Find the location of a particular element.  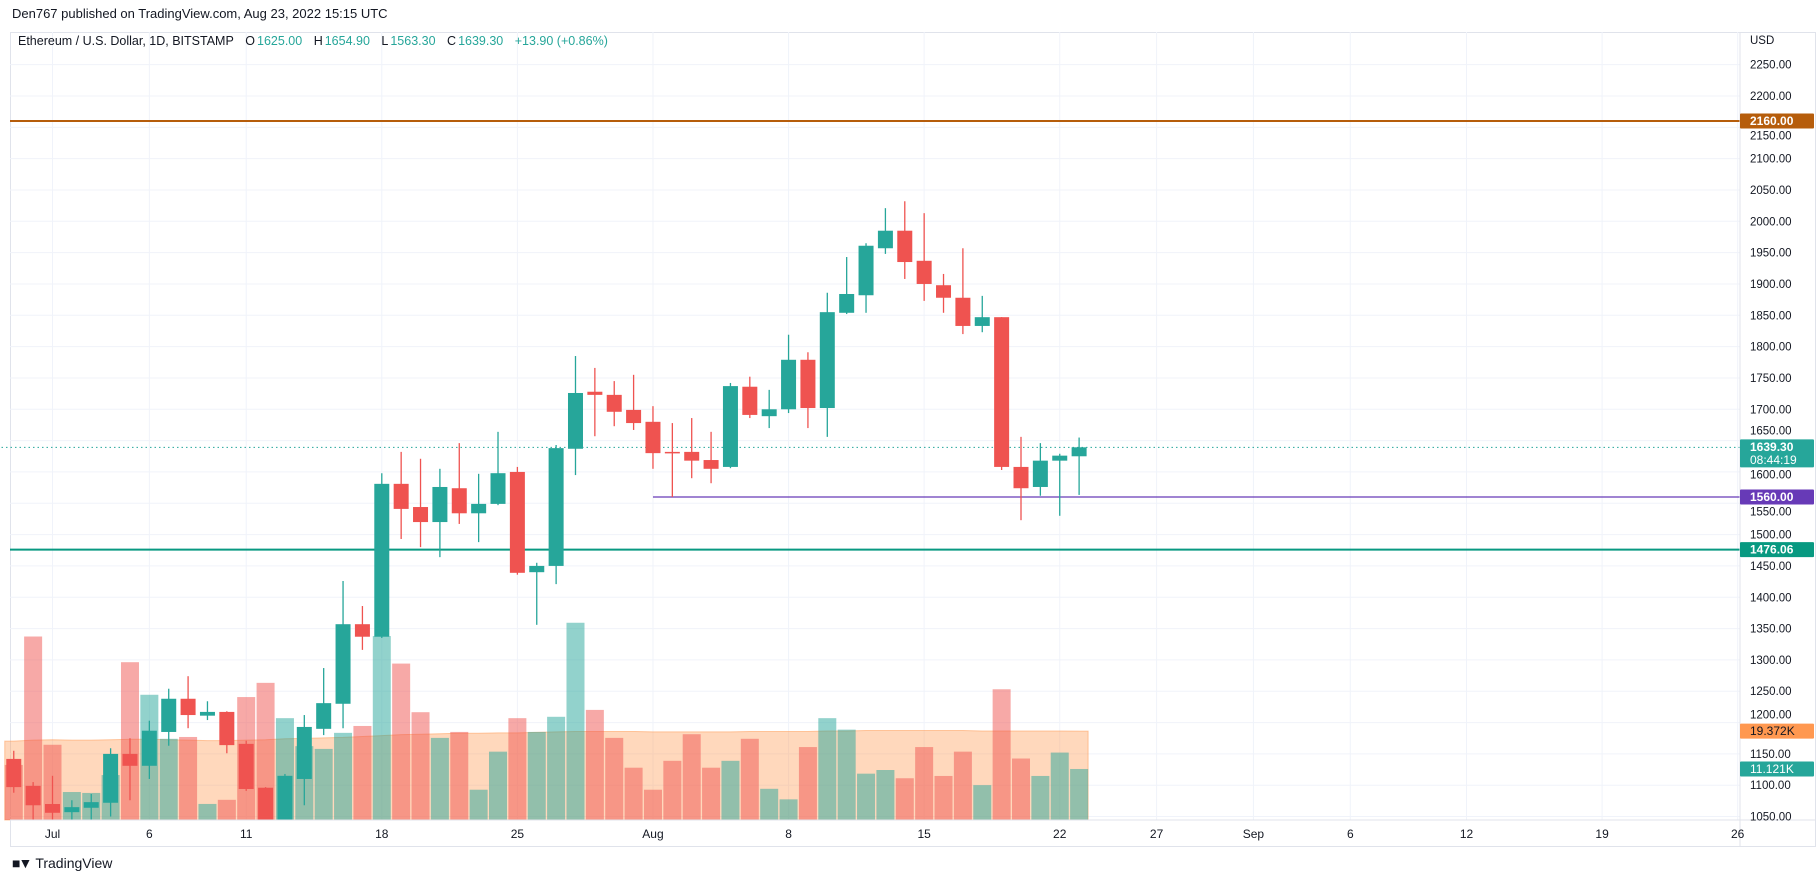

time-tick-label: Sep is located at coordinates (1254, 834).